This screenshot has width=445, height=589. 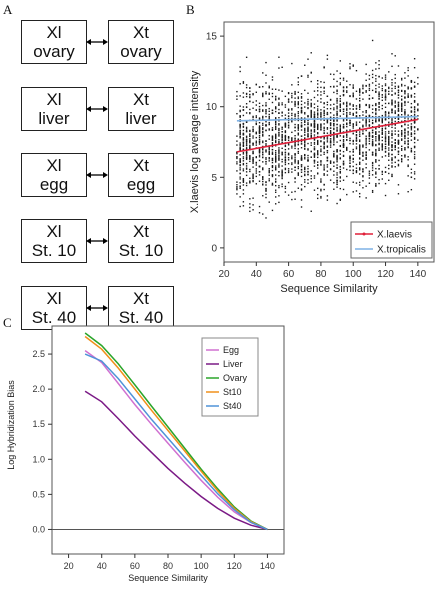 I want to click on x-axis-label: Sequence Similarity, so click(x=329, y=289).